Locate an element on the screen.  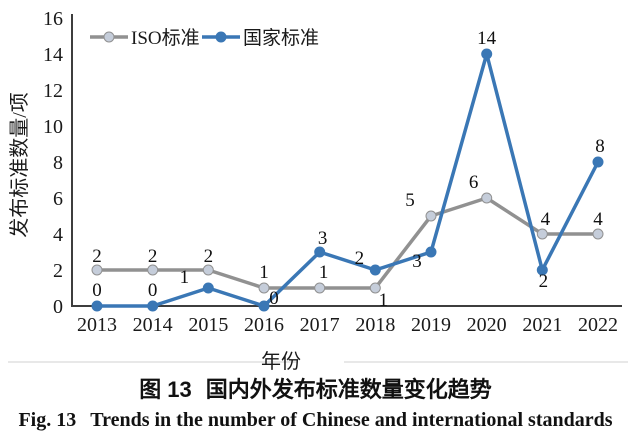
x-tick-label: 2016 is located at coordinates (264, 325).